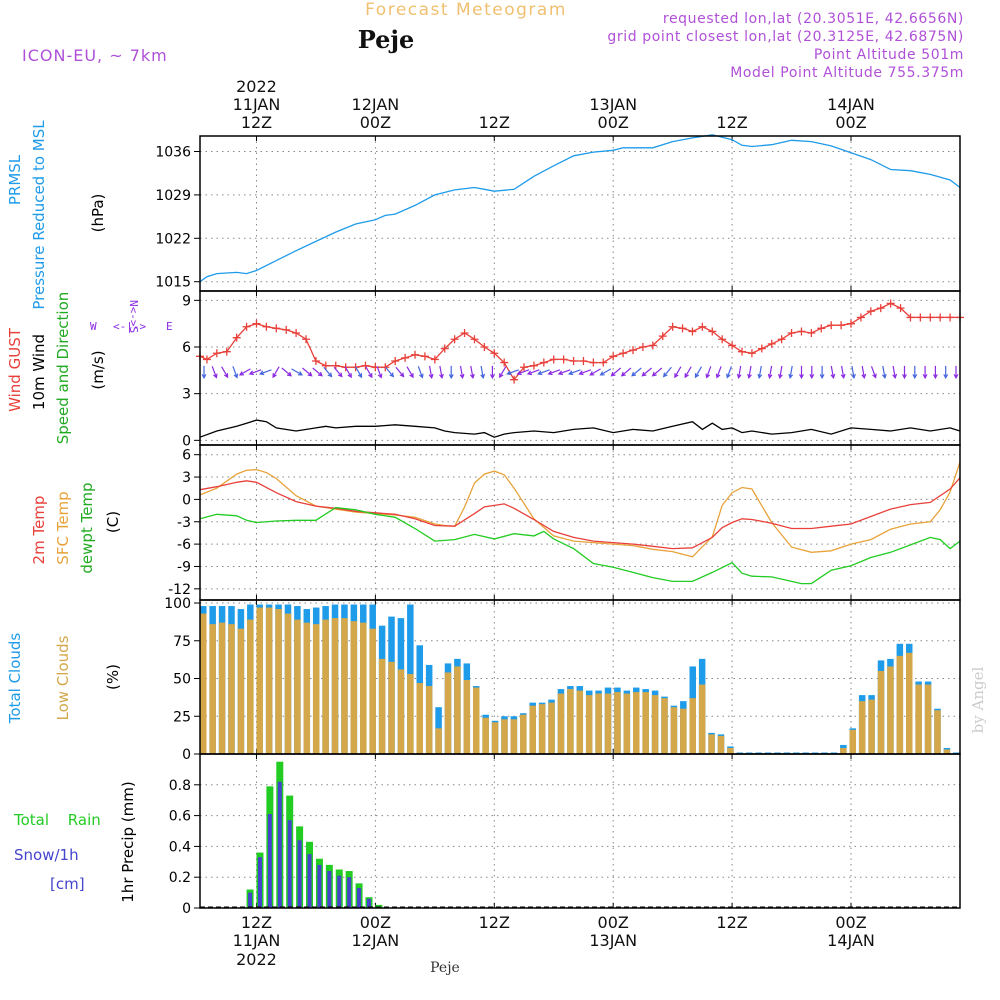 The width and height of the screenshot is (1000, 1000). Describe the element at coordinates (177, 604) in the screenshot. I see `y-tick-label: 100` at that location.